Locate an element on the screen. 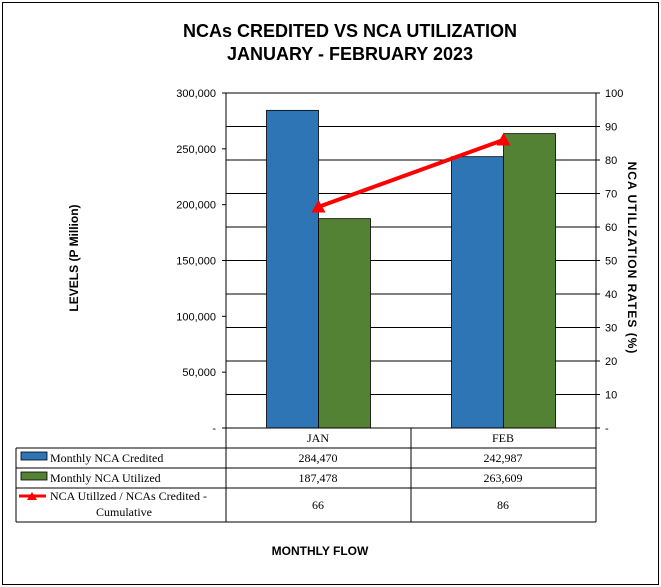  y-axis-label: LEVELS (P Million) is located at coordinates (74, 257).